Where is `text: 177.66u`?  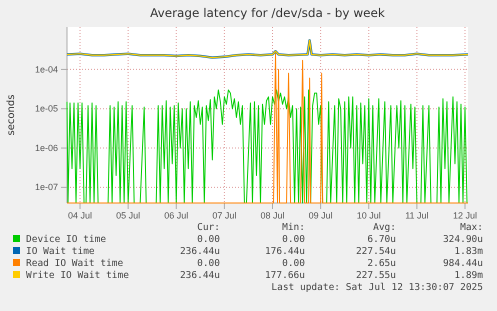 text: 177.66u is located at coordinates (284, 275).